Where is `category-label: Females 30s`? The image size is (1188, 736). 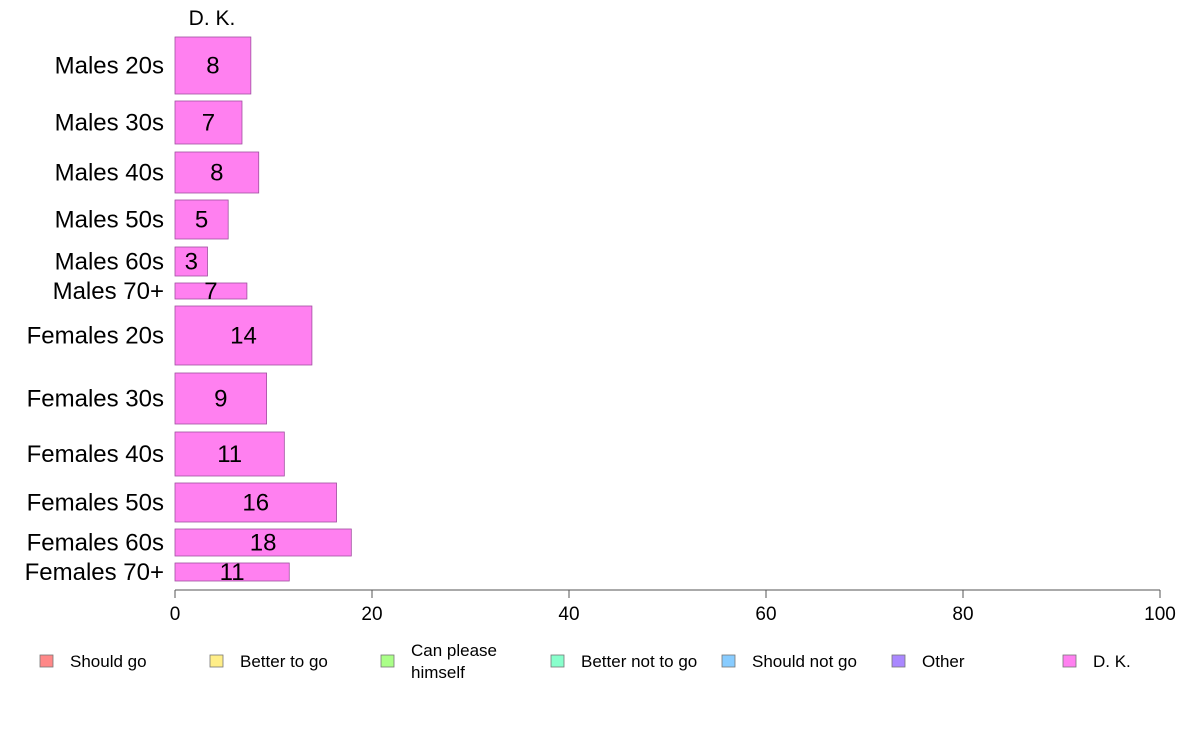
category-label: Females 30s is located at coordinates (95, 399).